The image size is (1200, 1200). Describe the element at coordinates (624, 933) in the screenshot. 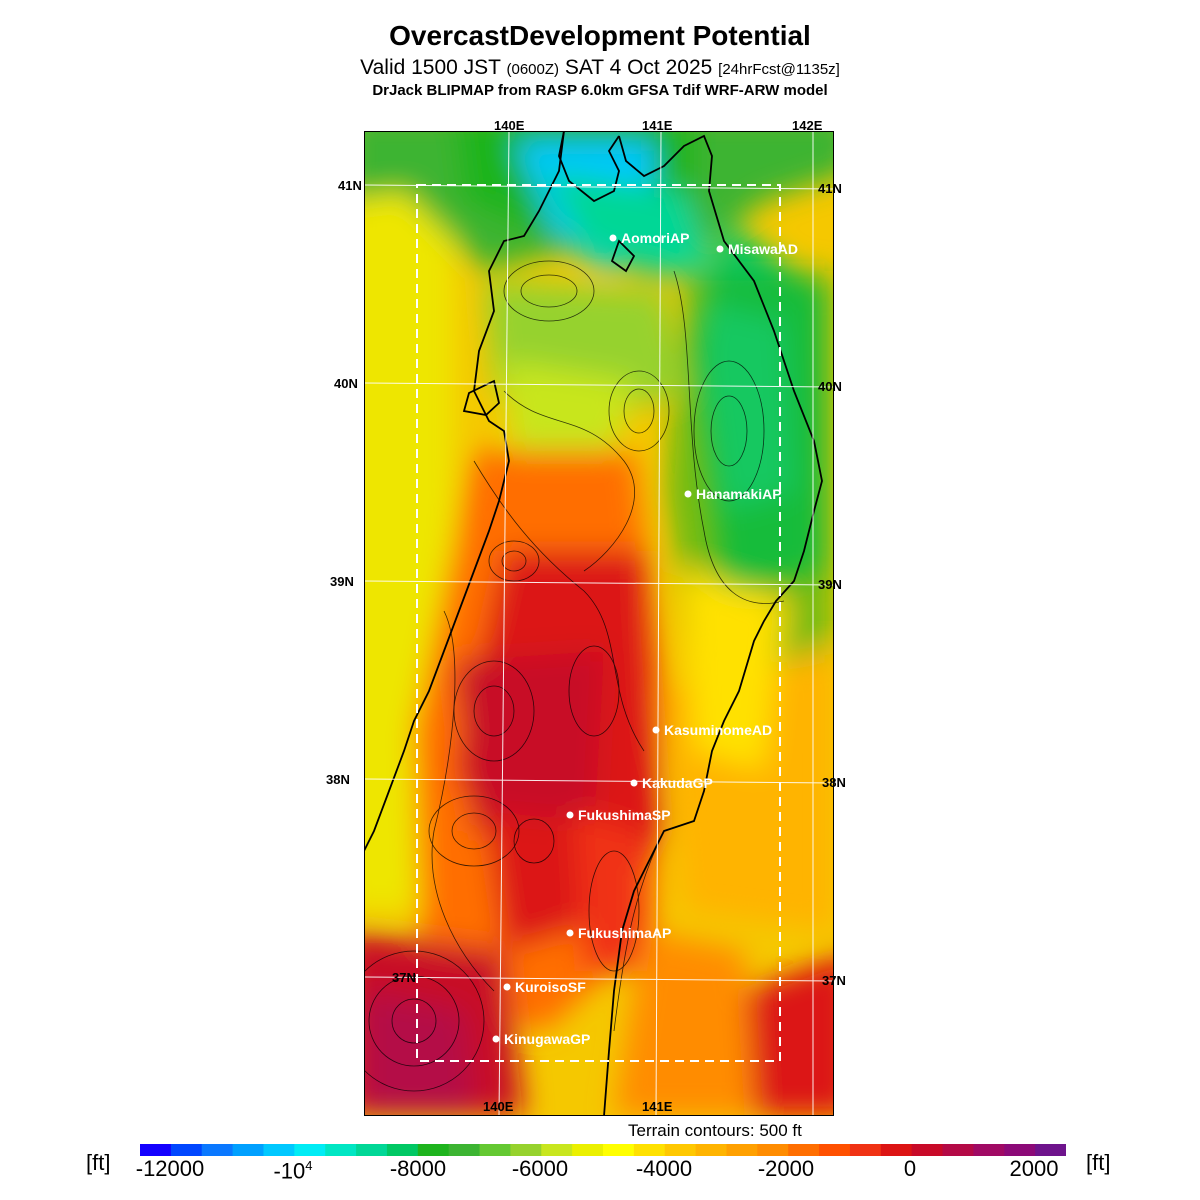

I see `station-label: FukushimaAP` at that location.